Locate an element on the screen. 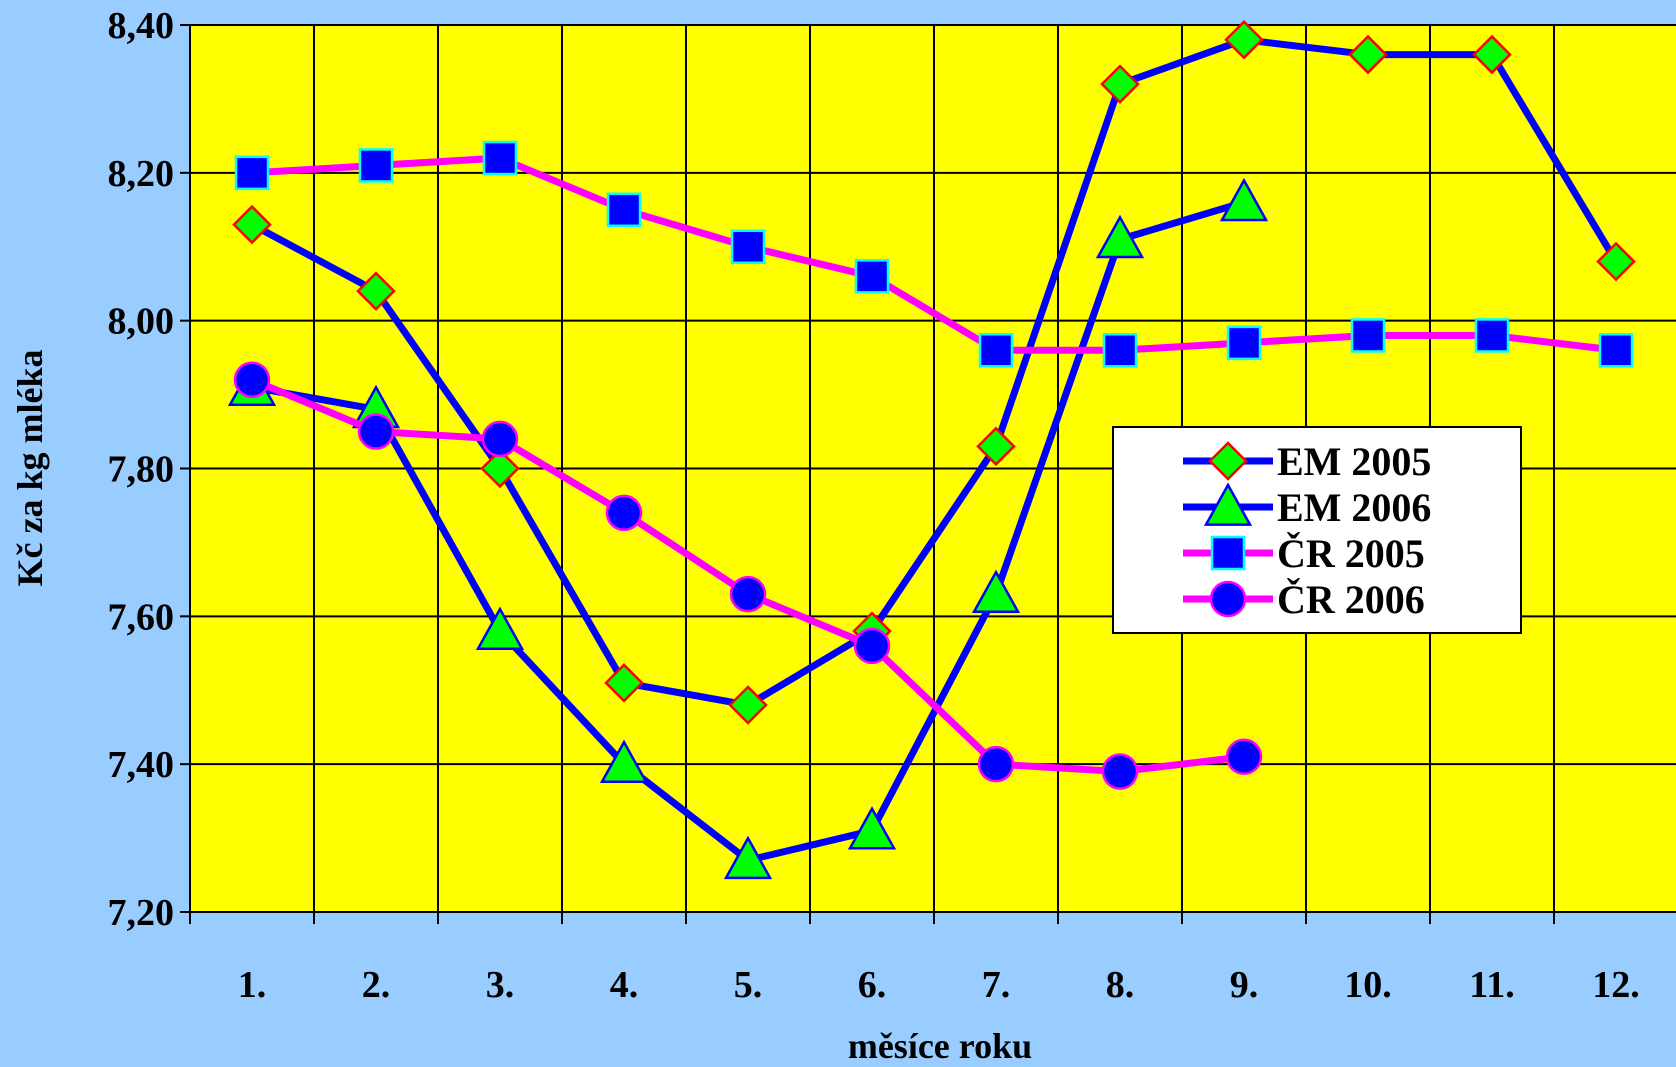 This screenshot has height=1067, width=1676. y-tick-label: 8,00 is located at coordinates (141, 322).